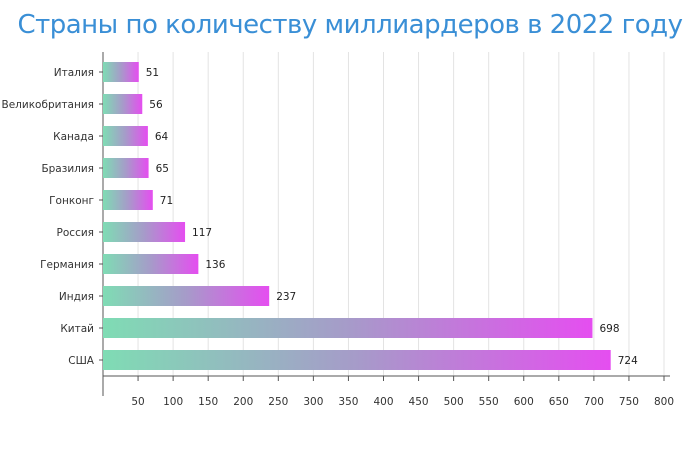 This screenshot has height=450, width=700. I want to click on category-label: Италия, so click(74, 73).